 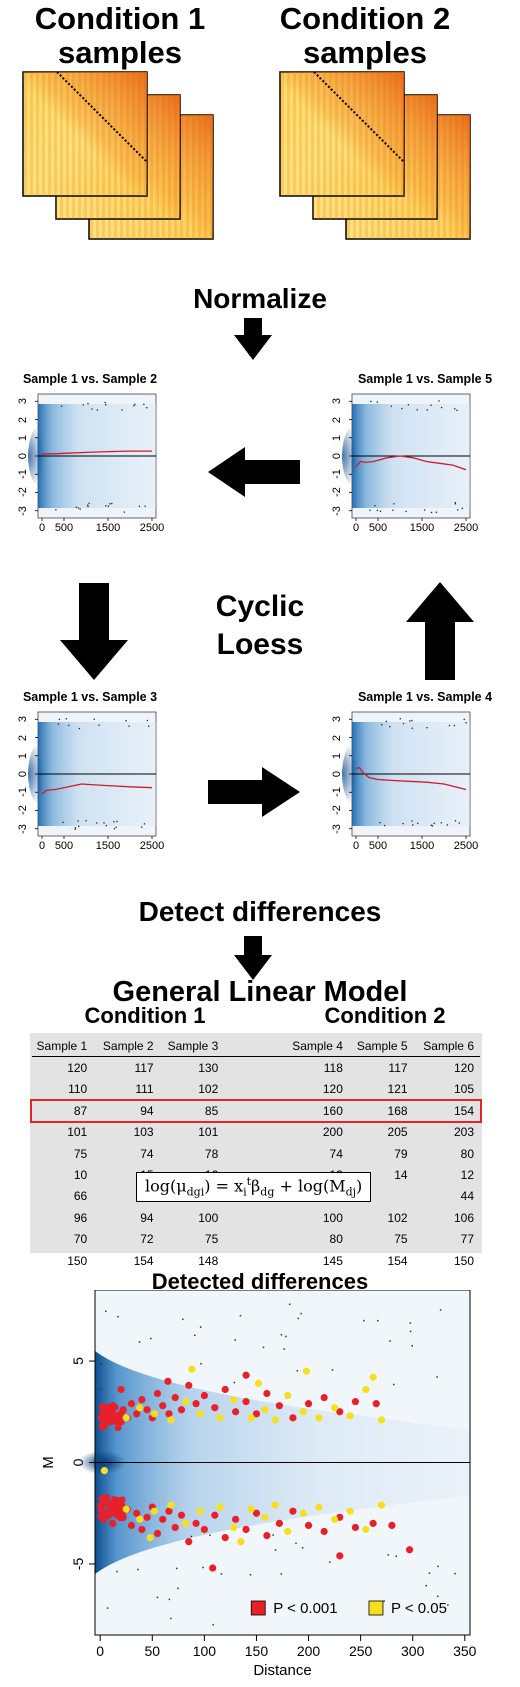 I want to click on table-row: 110 111 102 120 121 105, so click(x=256, y=1089).